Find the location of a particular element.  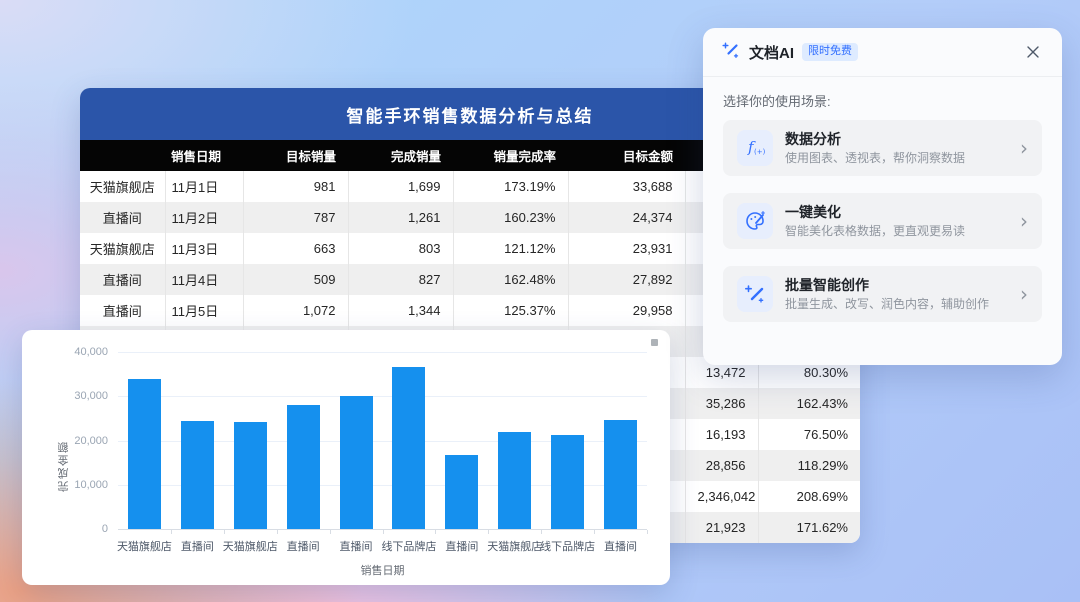

table-cell: 28,856 is located at coordinates (722, 465).